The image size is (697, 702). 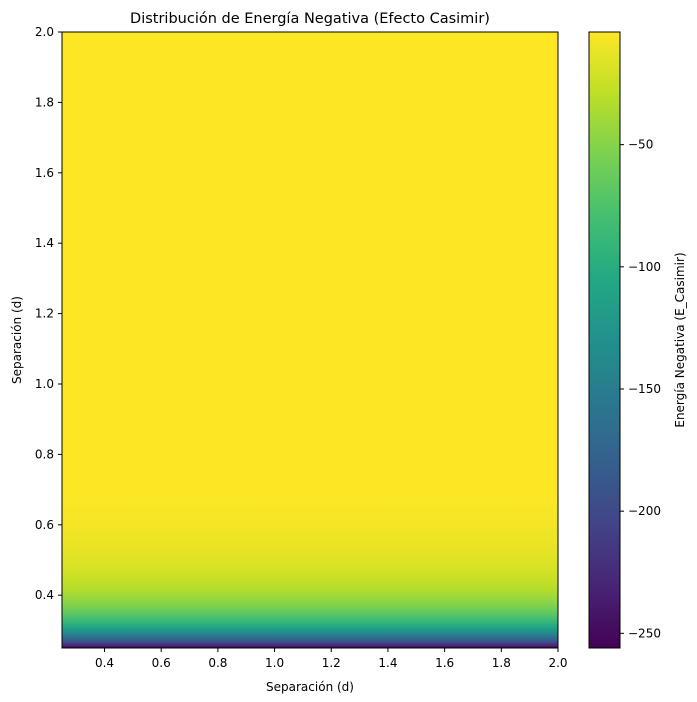 What do you see at coordinates (44, 384) in the screenshot?
I see `y-tick-label: 1.0` at bounding box center [44, 384].